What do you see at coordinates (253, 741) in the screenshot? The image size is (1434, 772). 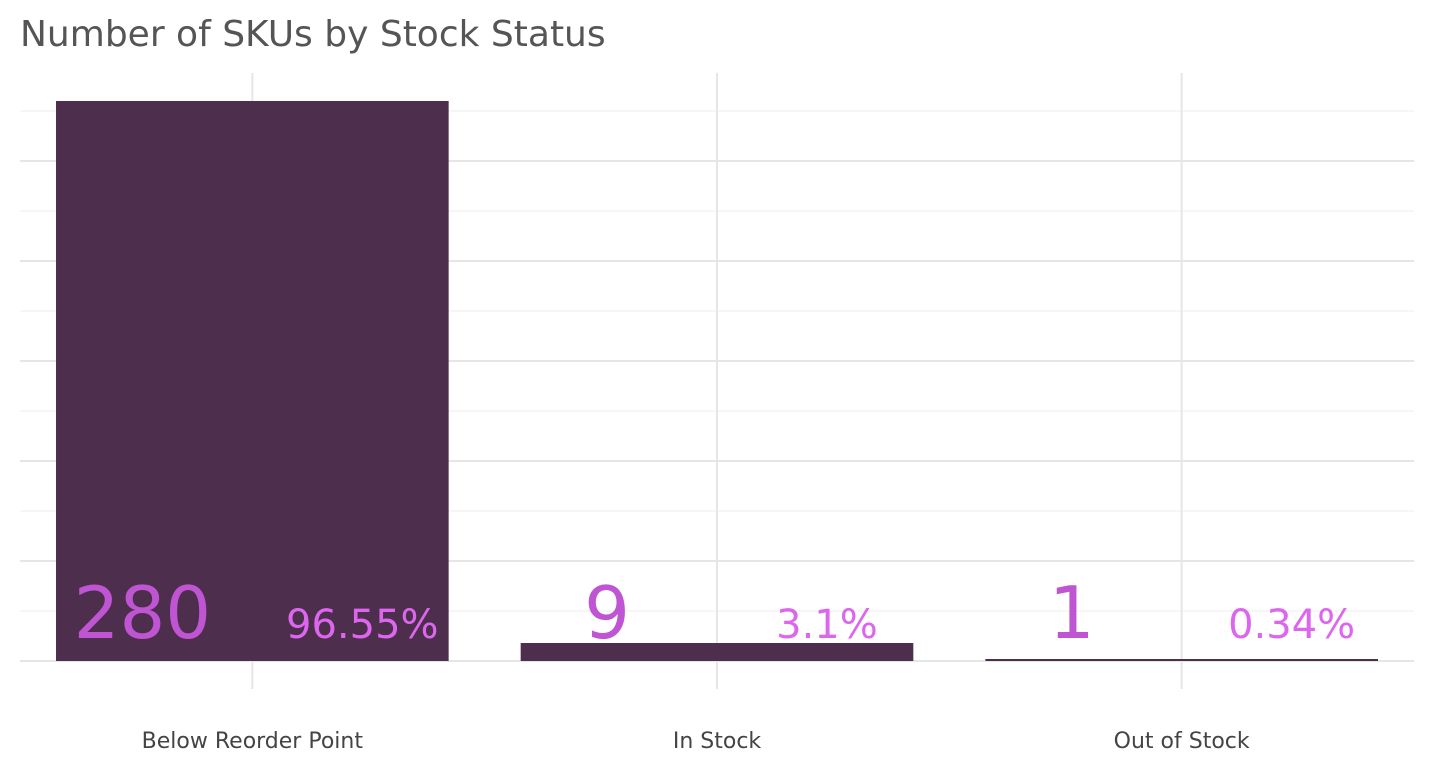 I see `x-tick-label: Below Reorder Point` at bounding box center [253, 741].